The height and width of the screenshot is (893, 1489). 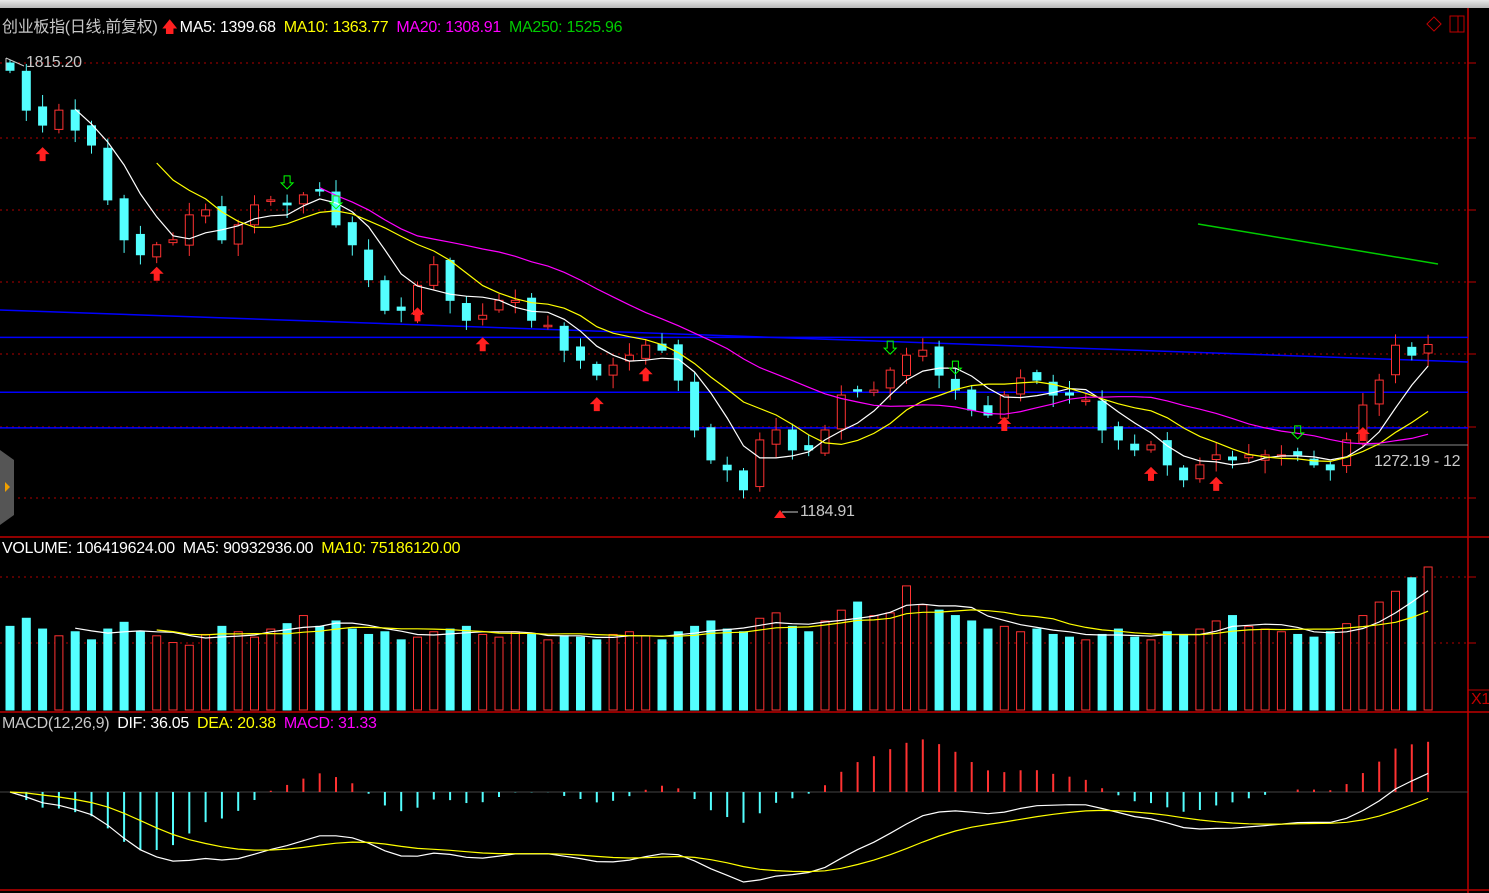 What do you see at coordinates (80, 27) in the screenshot?
I see `chart-title: 创业板指(日线,前复权)` at bounding box center [80, 27].